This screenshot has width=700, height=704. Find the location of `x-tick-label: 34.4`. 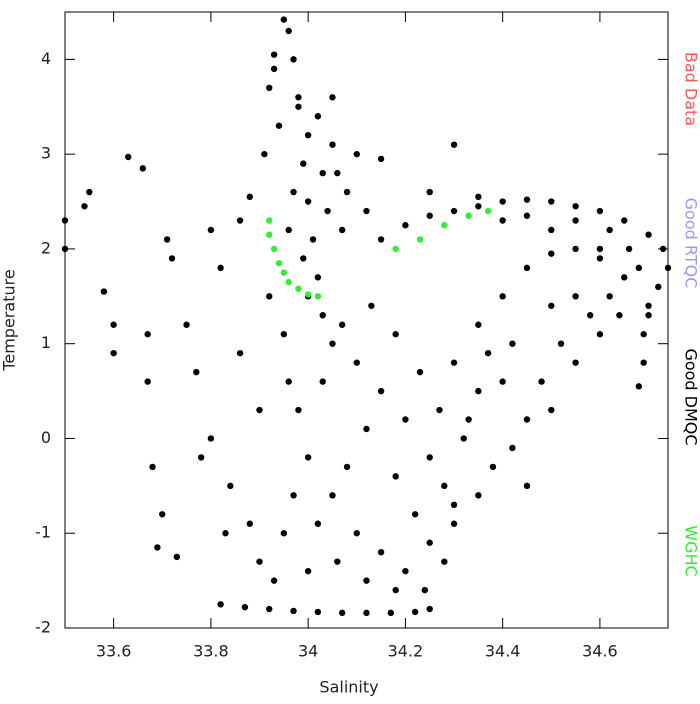

x-tick-label: 34.4 is located at coordinates (503, 651).